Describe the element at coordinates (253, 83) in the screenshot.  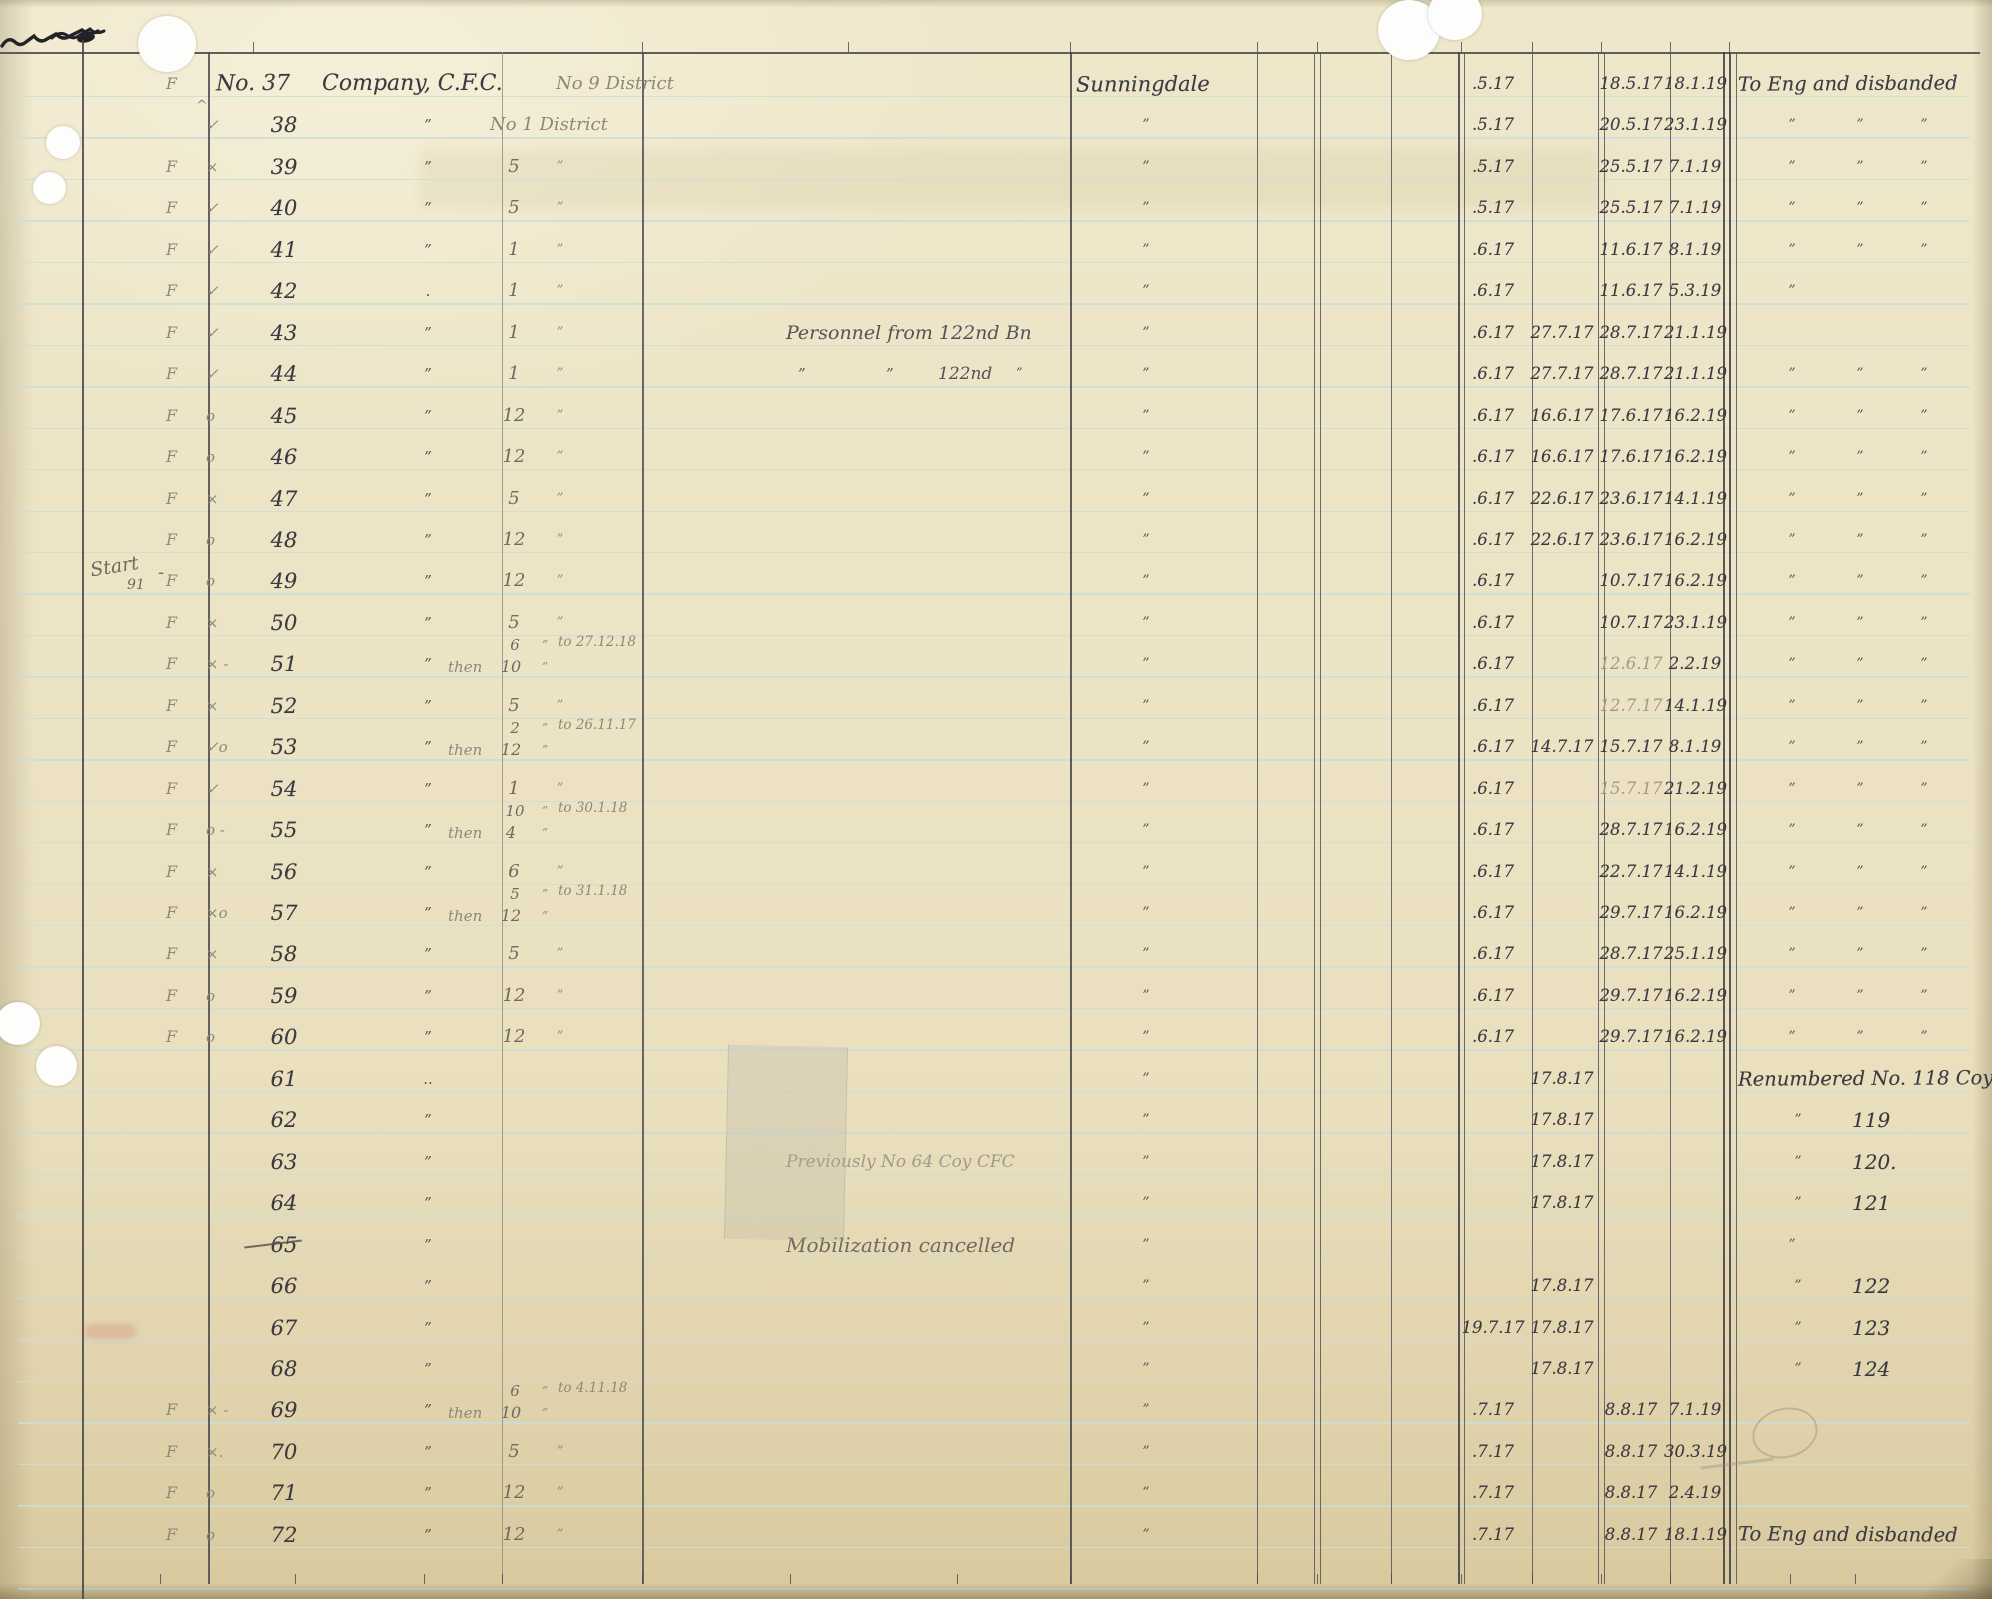
I see `company-number: No. 37` at that location.